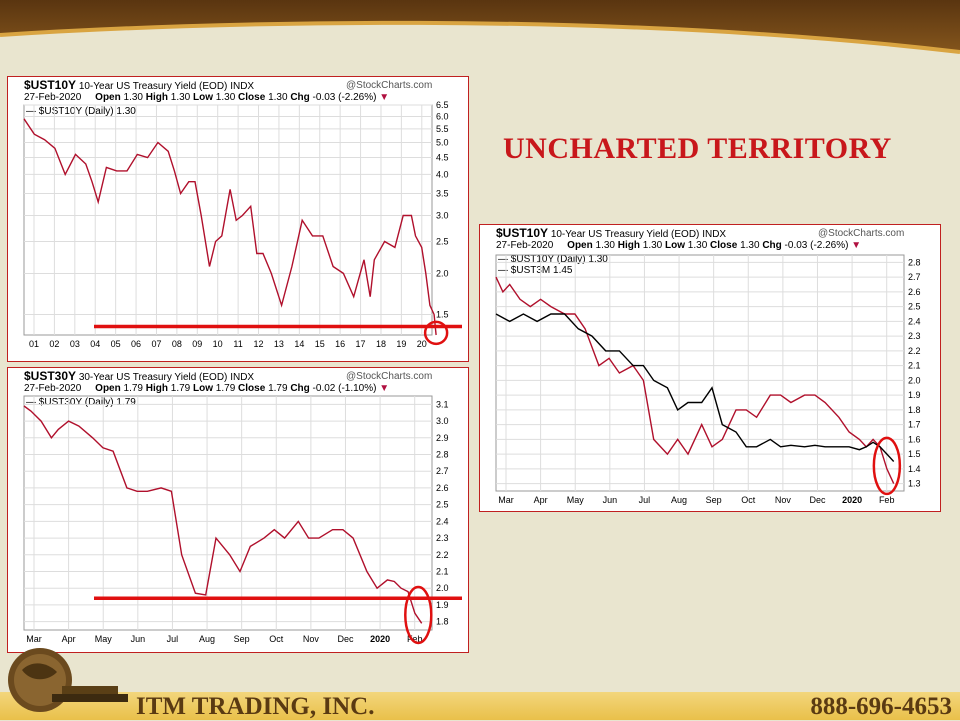 The height and width of the screenshot is (721, 960). What do you see at coordinates (259, 344) in the screenshot?
I see `x-tick-label: 12` at bounding box center [259, 344].